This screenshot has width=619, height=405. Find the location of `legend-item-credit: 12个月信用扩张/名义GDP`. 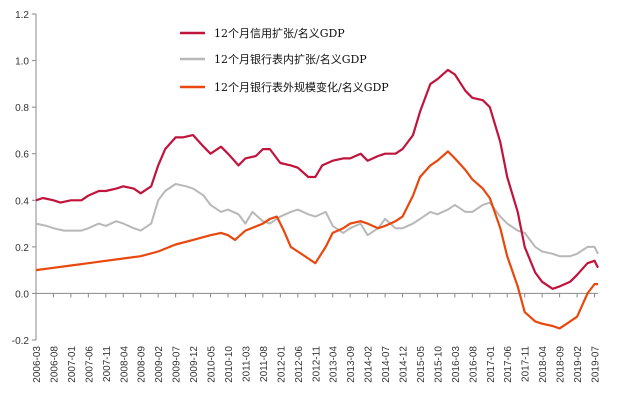

legend-item-credit: 12个月信用扩张/名义GDP is located at coordinates (262, 33).